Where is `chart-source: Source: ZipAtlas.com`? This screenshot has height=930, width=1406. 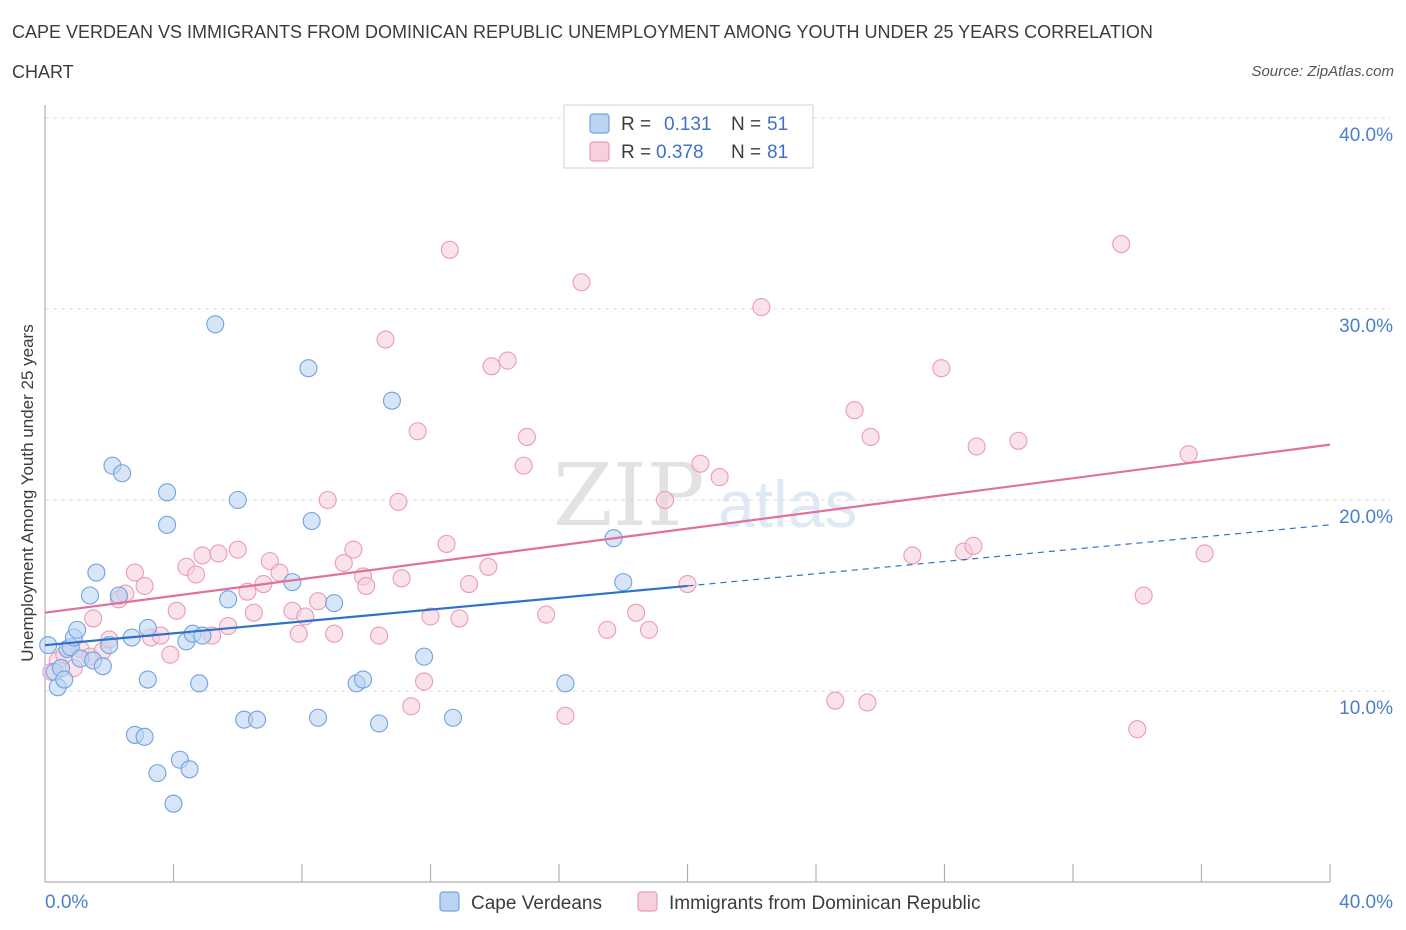
chart-source: Source: ZipAtlas.com is located at coordinates (1322, 71).